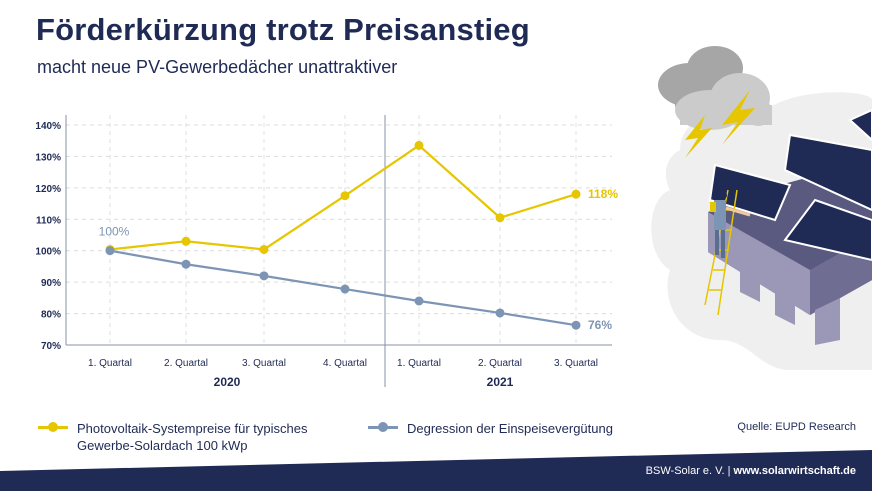  I want to click on footer-url: www.solarwirtschaft.de, so click(794, 471).